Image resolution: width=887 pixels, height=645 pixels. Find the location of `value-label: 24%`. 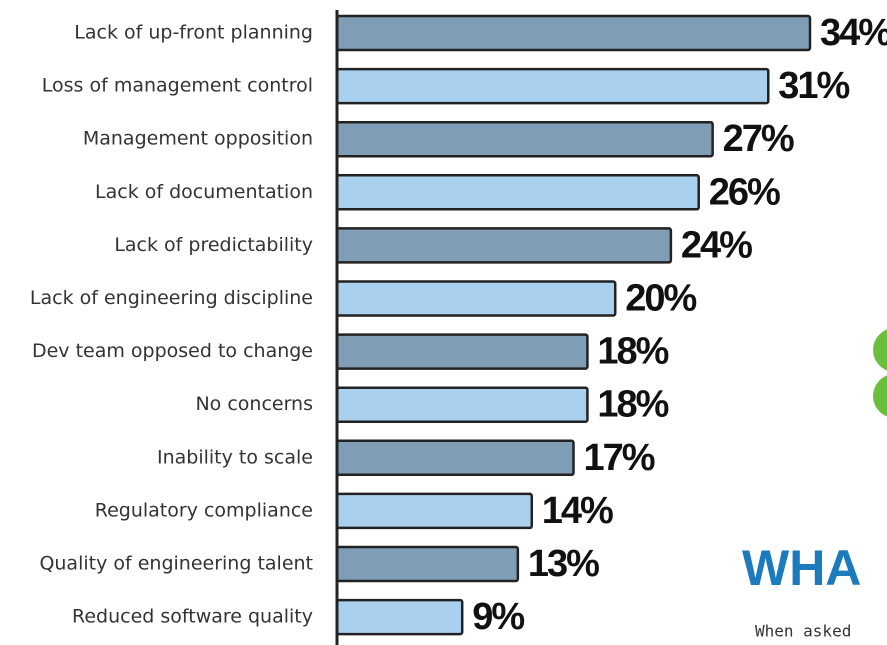

value-label: 24% is located at coordinates (716, 245).